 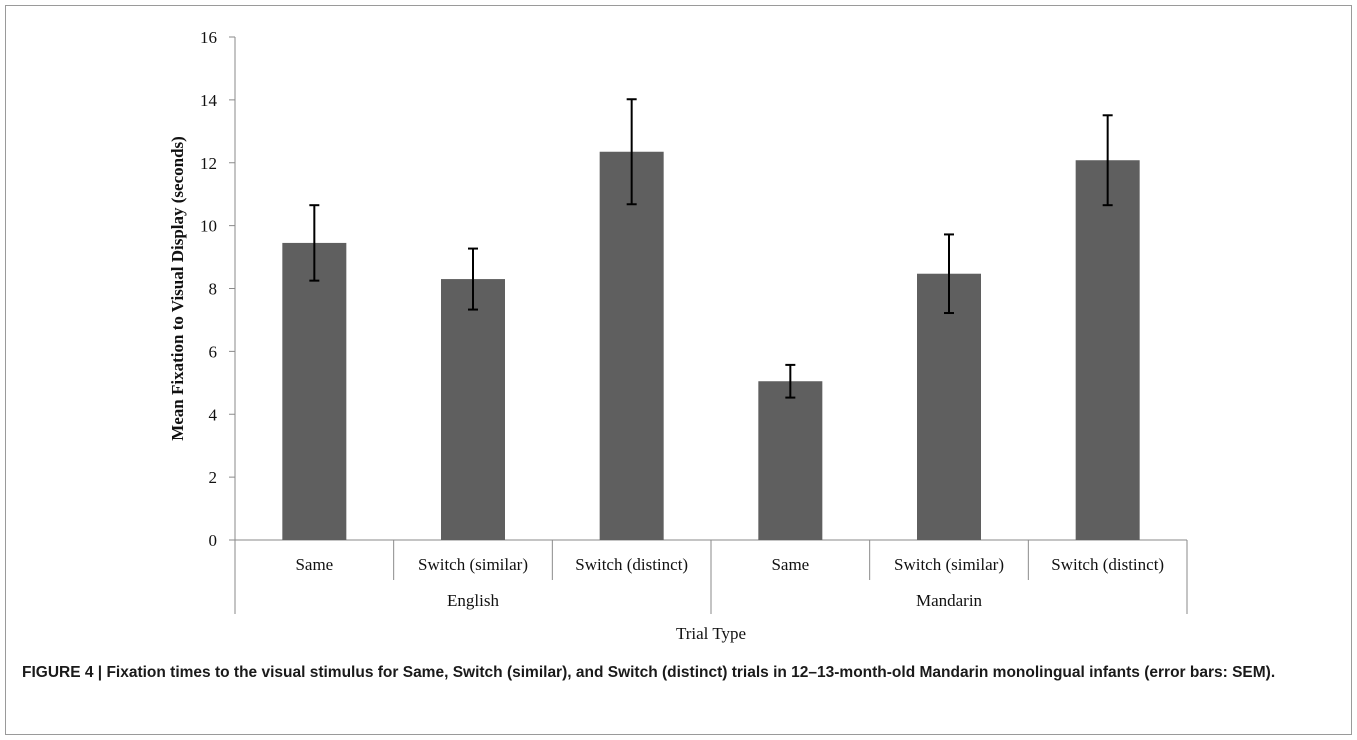 What do you see at coordinates (213, 289) in the screenshot?
I see `y-tick-label: 8` at bounding box center [213, 289].